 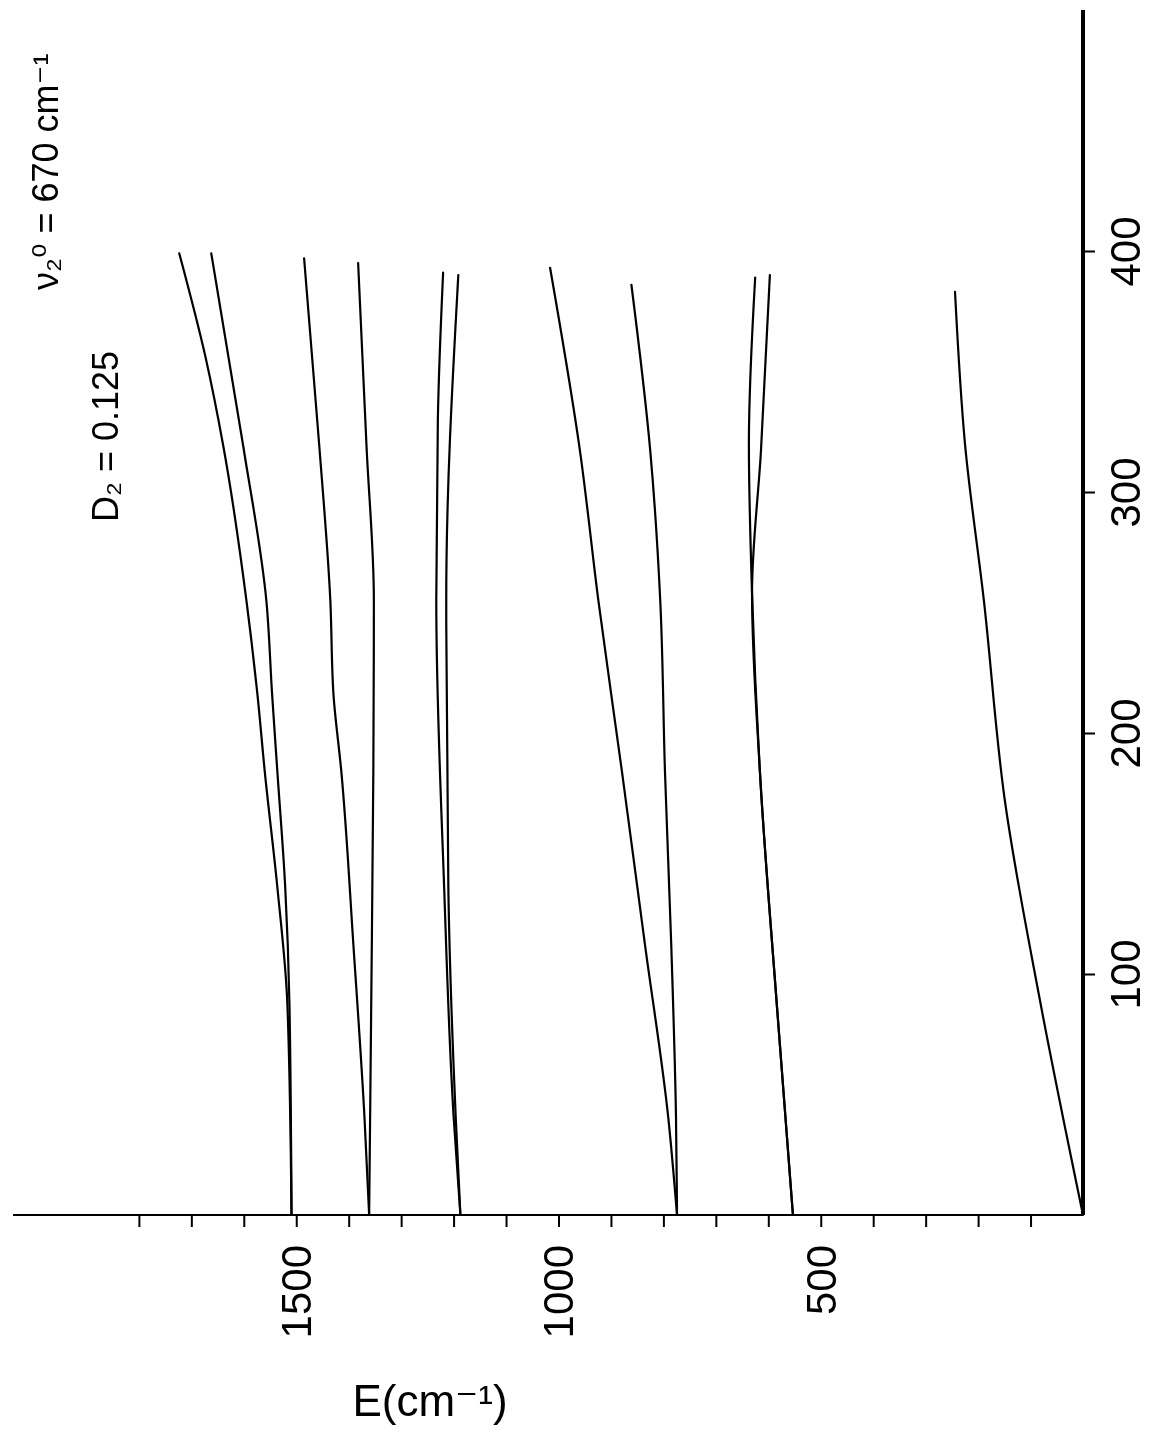 What do you see at coordinates (559, 1292) in the screenshot?
I see `x-tick-label: 1000` at bounding box center [559, 1292].